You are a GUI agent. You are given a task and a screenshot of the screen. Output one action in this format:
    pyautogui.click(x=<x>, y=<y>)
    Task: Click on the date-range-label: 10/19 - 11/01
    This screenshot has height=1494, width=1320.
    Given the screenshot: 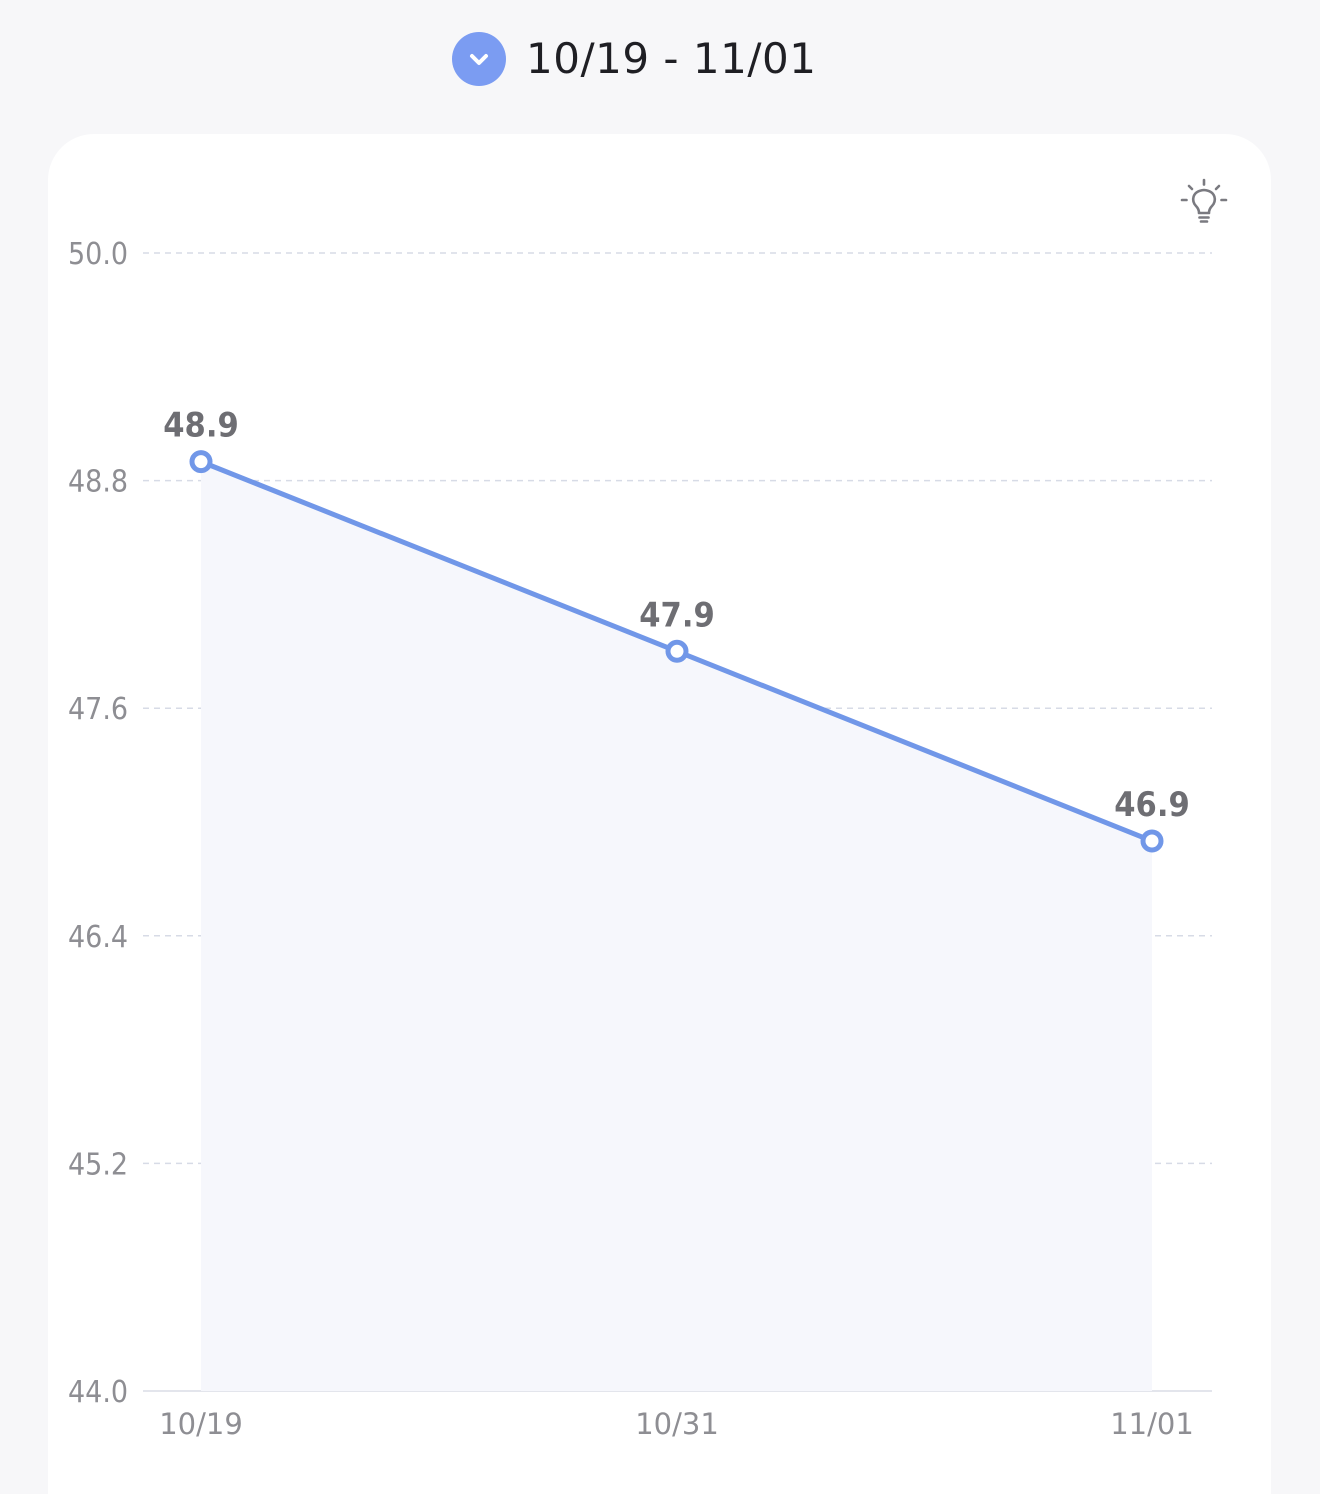 What is the action you would take?
    pyautogui.click(x=671, y=58)
    